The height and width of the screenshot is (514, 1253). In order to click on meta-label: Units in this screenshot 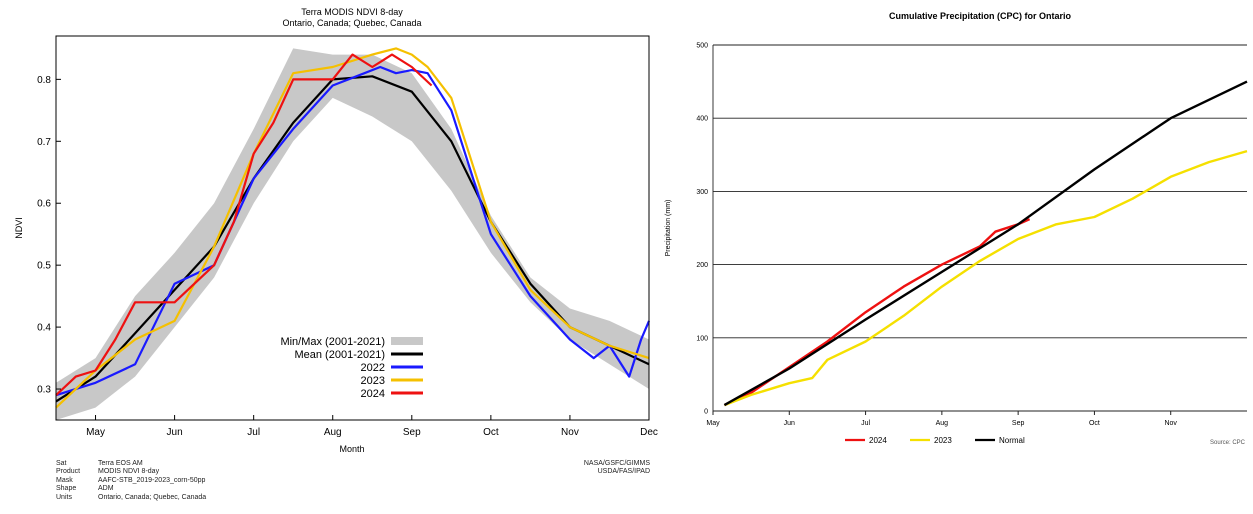, I will do `click(64, 497)`.